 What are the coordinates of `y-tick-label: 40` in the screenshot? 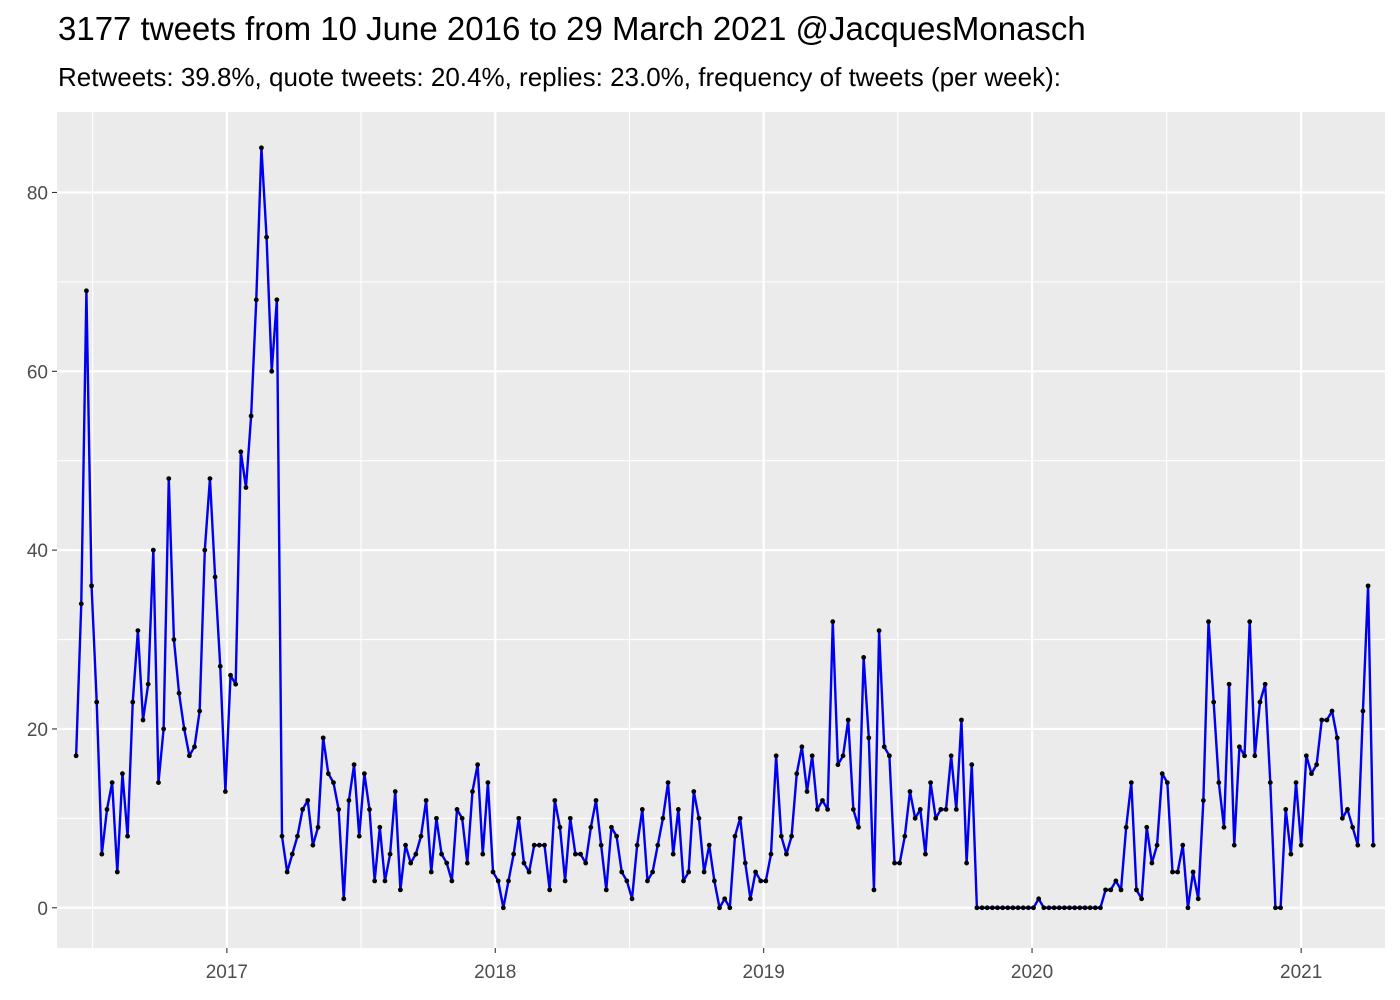 It's located at (37, 551).